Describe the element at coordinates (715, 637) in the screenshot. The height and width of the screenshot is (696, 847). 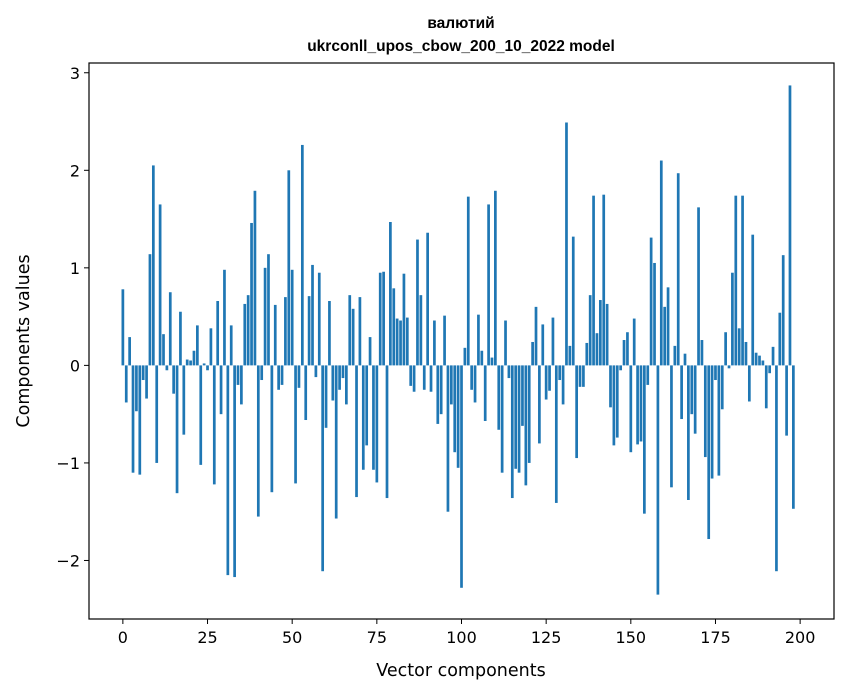
I see `x-tick-label-7: 175` at that location.